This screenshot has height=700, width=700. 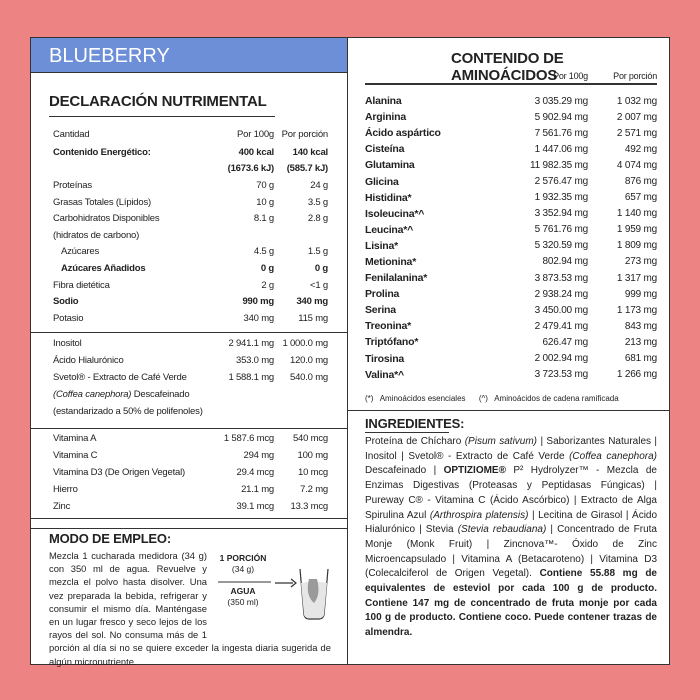 I want to click on label: Potasio, so click(x=68, y=318).